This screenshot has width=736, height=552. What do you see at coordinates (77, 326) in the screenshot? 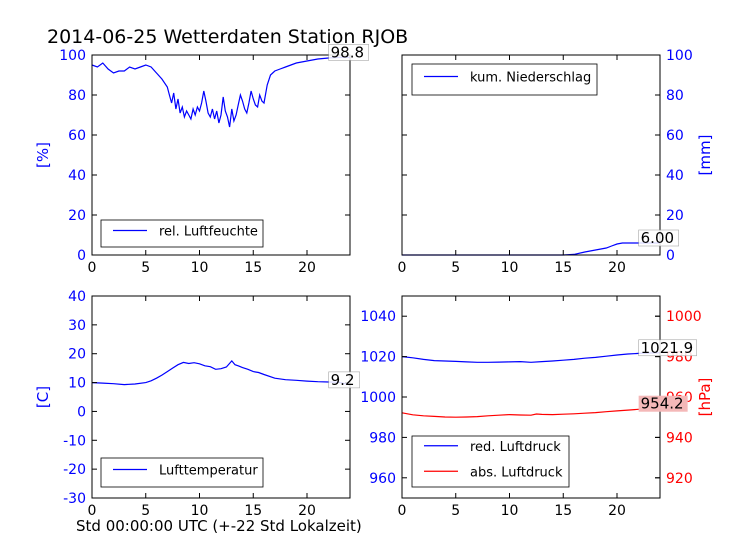
I see `y-tick-label: 30` at bounding box center [77, 326].